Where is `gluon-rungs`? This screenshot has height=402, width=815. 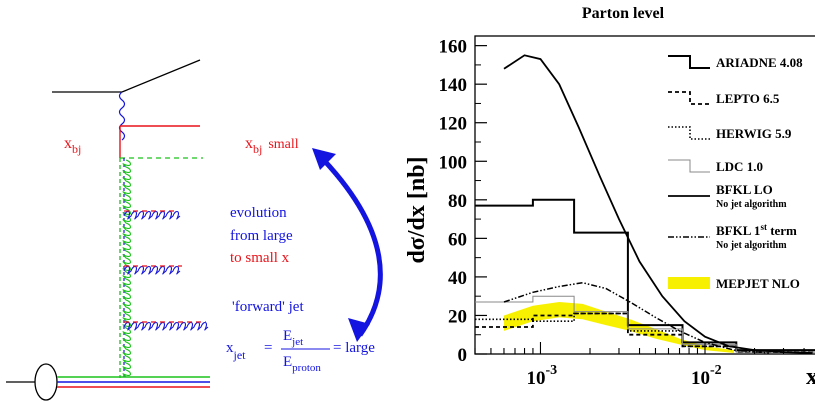 gluon-rungs is located at coordinates (166, 270).